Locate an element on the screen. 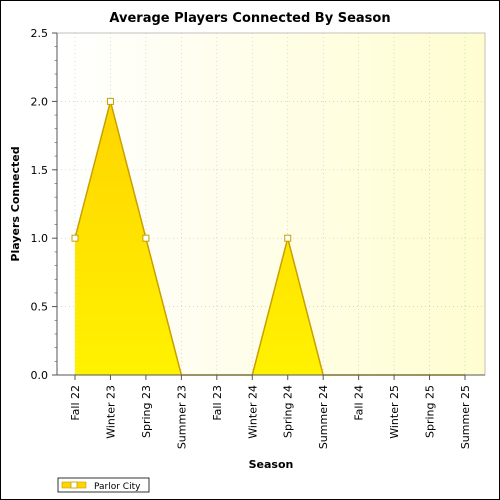 The height and width of the screenshot is (500, 500). x-tick-label: Fall 24 is located at coordinates (359, 403).